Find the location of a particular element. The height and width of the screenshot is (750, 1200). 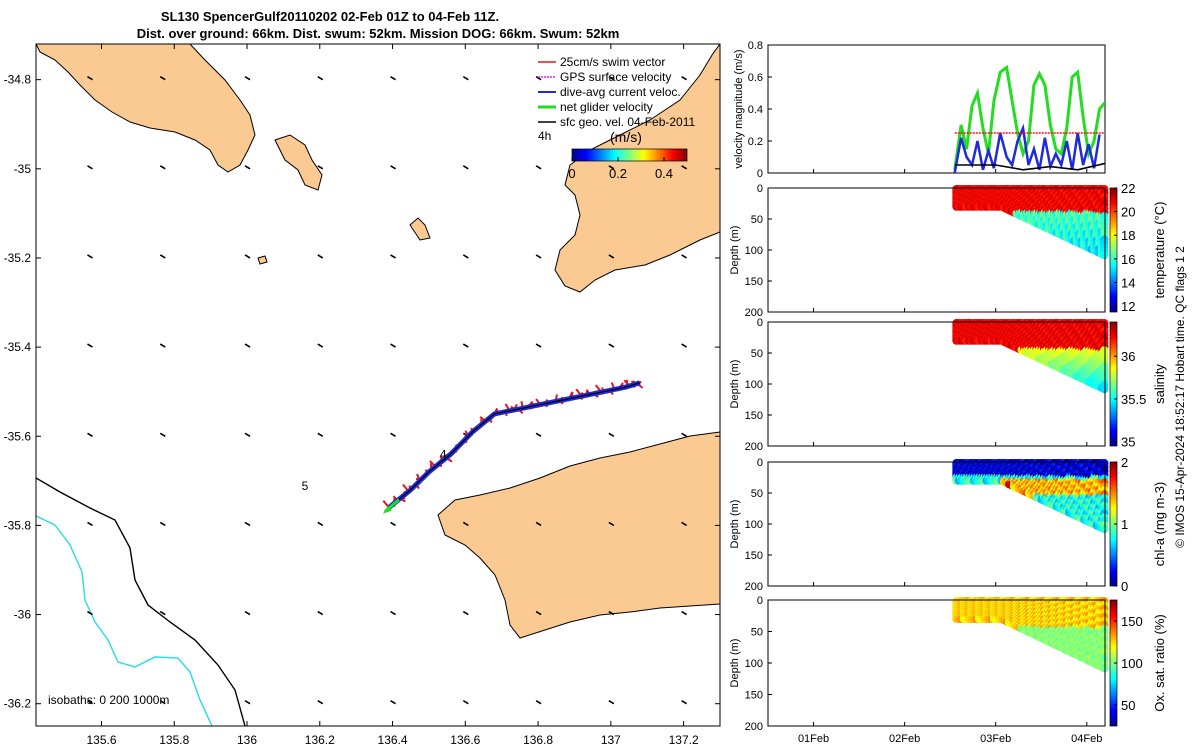

cbar-tick-label: 16 is located at coordinates (1128, 259).